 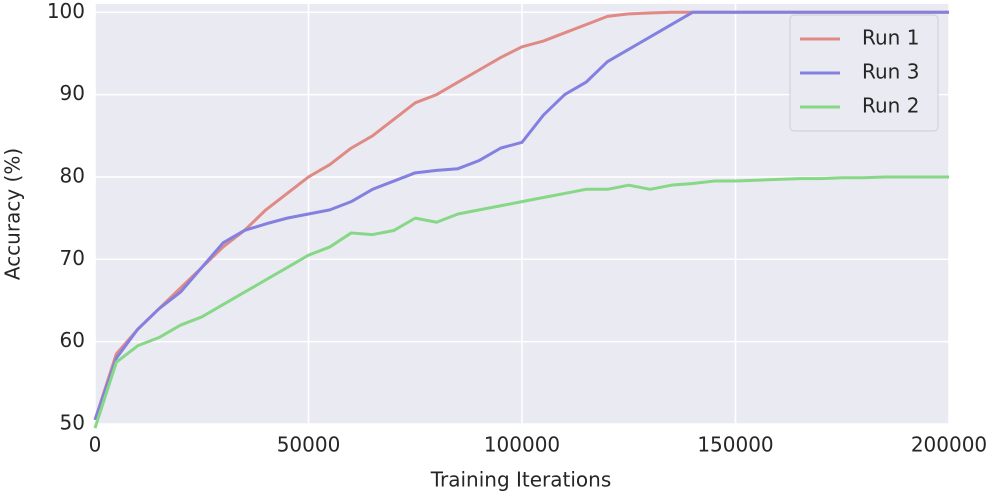 What do you see at coordinates (521, 480) in the screenshot?
I see `x-axis-label: Training Iterations` at bounding box center [521, 480].